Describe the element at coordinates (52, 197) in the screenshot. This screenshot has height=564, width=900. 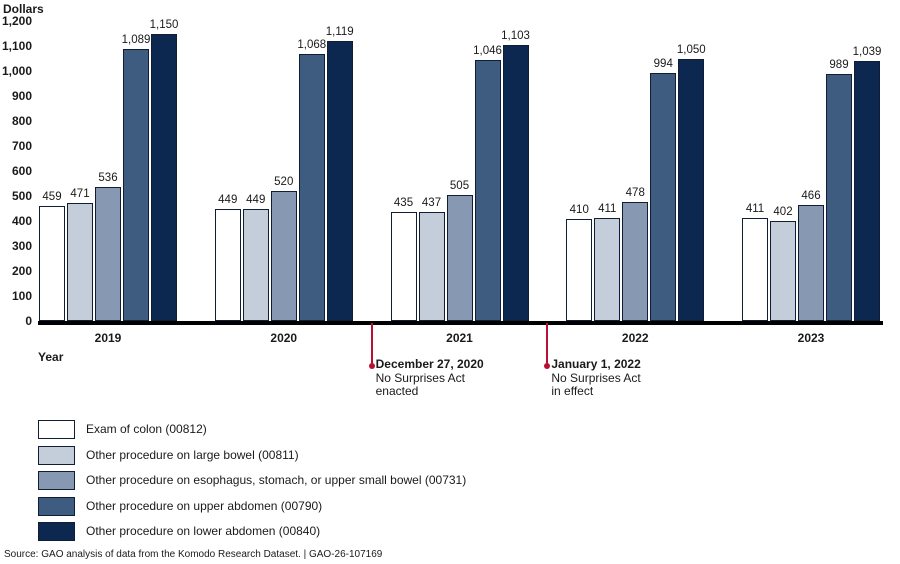
I see `bar-value-label: 459` at that location.